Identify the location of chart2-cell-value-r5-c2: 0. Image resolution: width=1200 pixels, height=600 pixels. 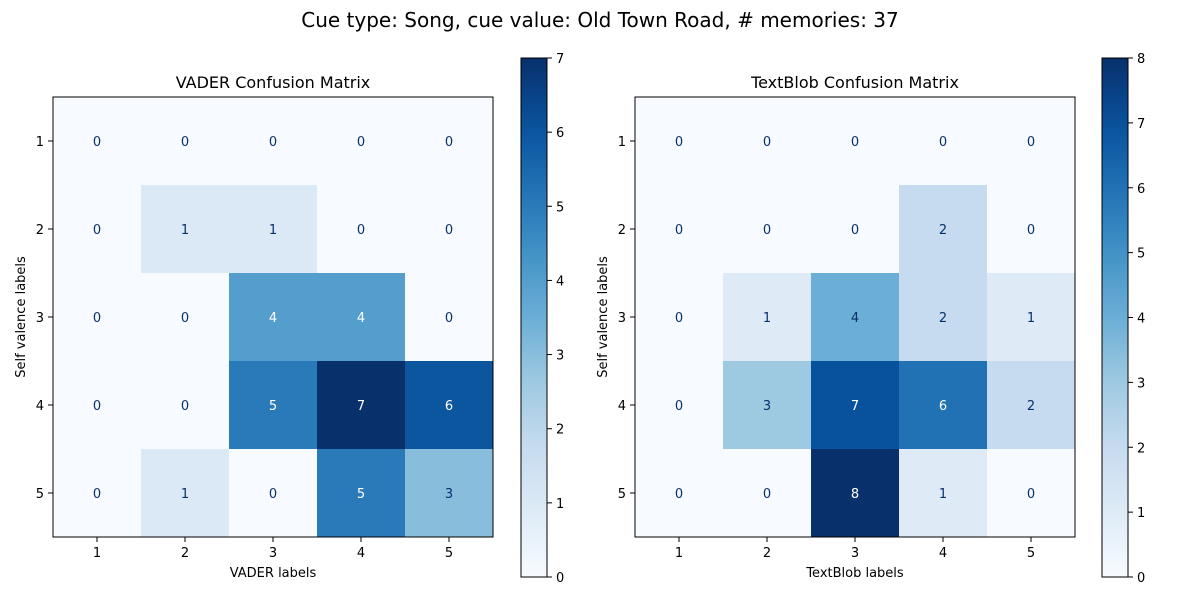
(767, 494).